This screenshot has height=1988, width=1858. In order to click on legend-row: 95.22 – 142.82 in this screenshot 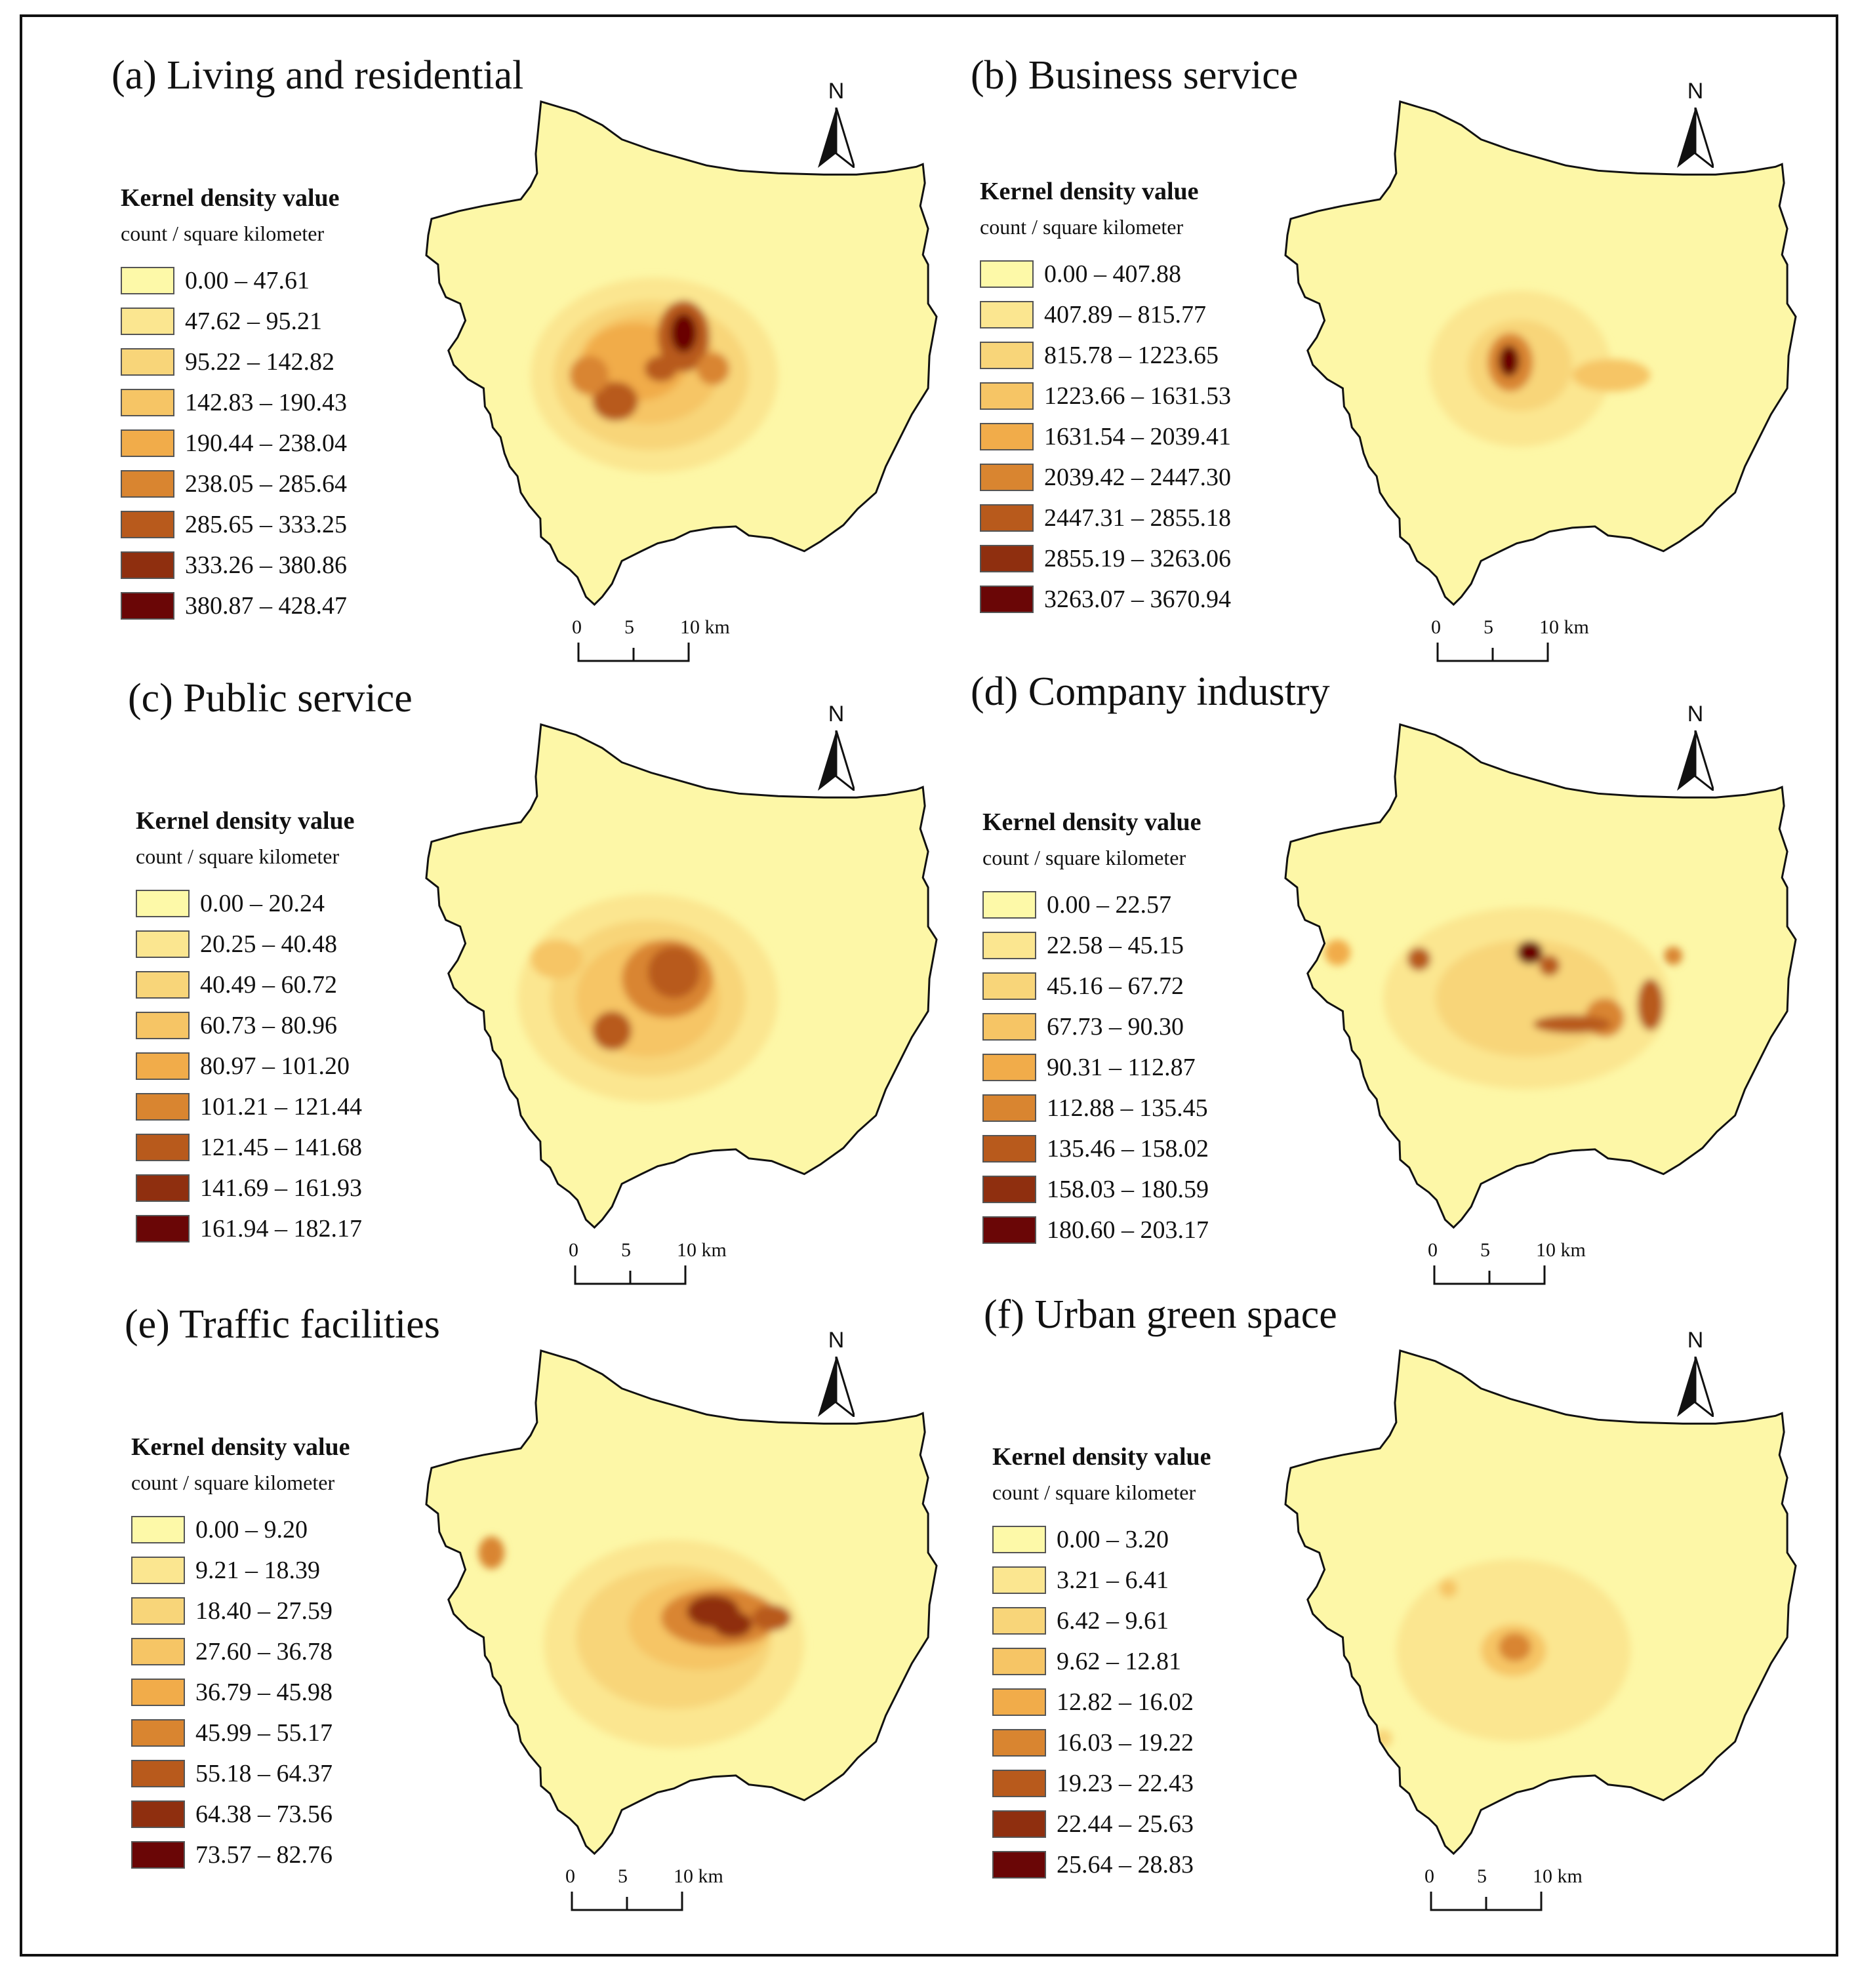, I will do `click(291, 362)`.